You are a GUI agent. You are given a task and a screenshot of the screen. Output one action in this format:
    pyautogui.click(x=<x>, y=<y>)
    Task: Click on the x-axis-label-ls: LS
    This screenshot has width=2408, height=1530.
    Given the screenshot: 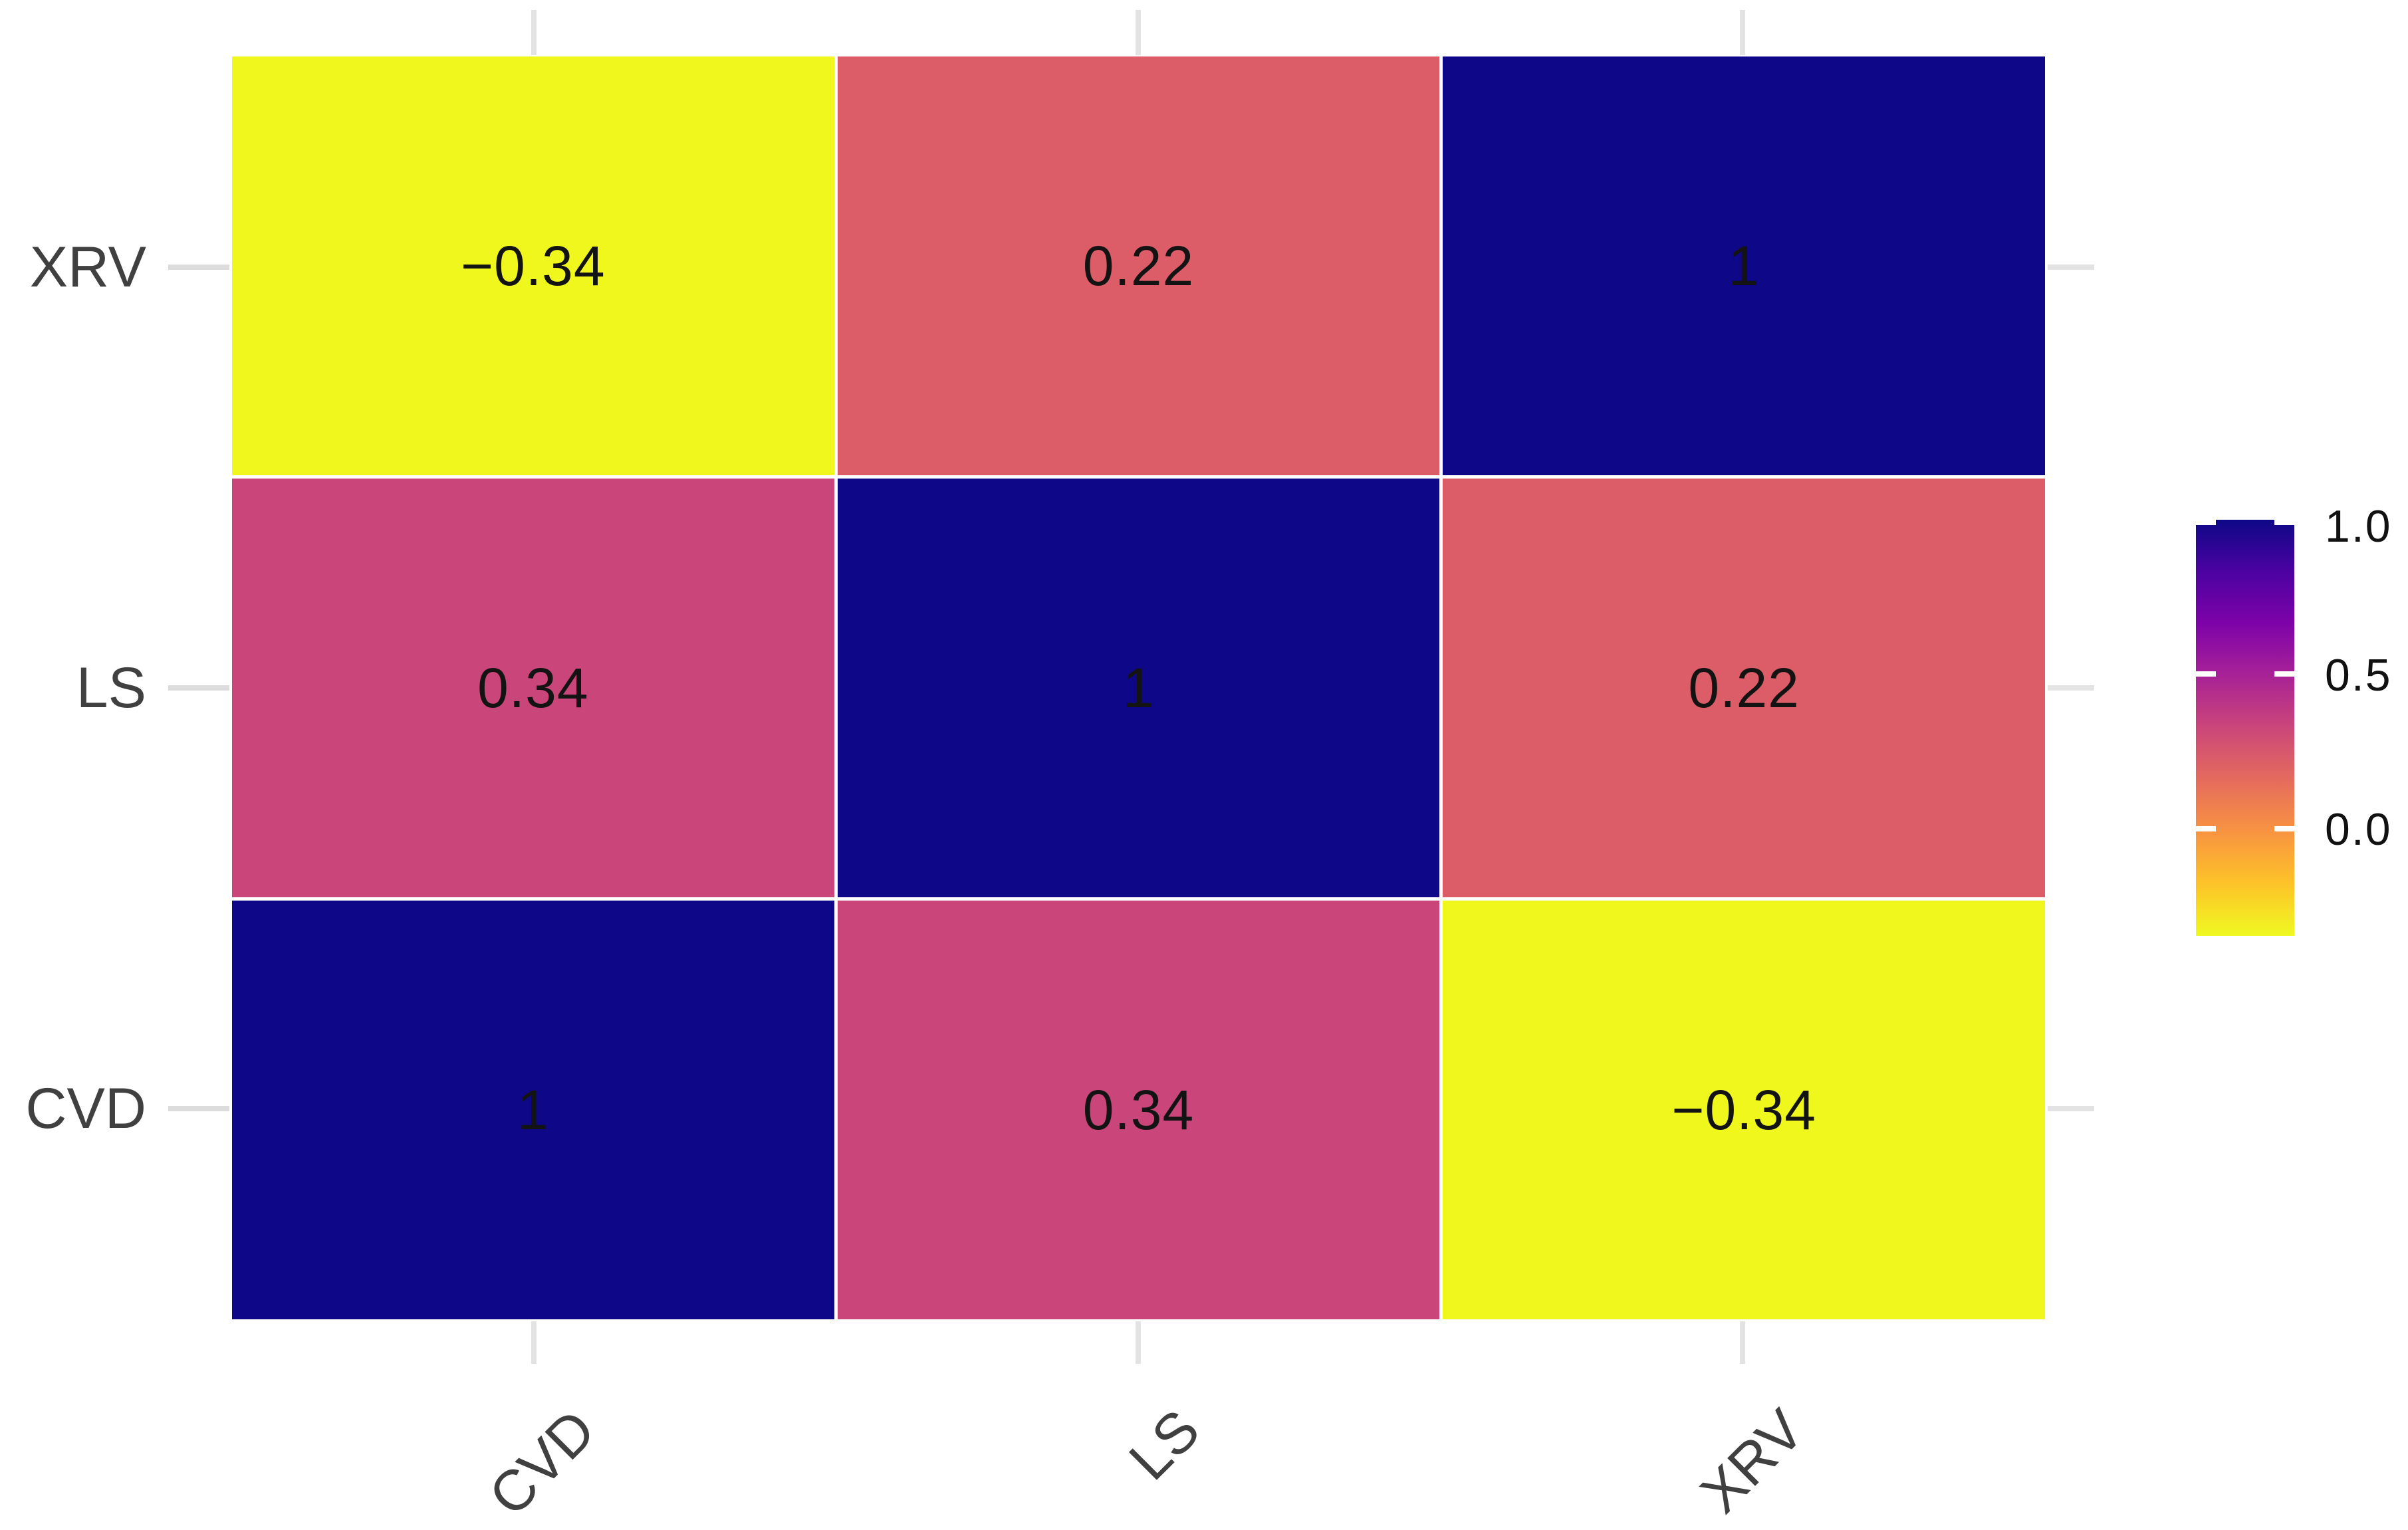 What is the action you would take?
    pyautogui.click(x=1164, y=1445)
    